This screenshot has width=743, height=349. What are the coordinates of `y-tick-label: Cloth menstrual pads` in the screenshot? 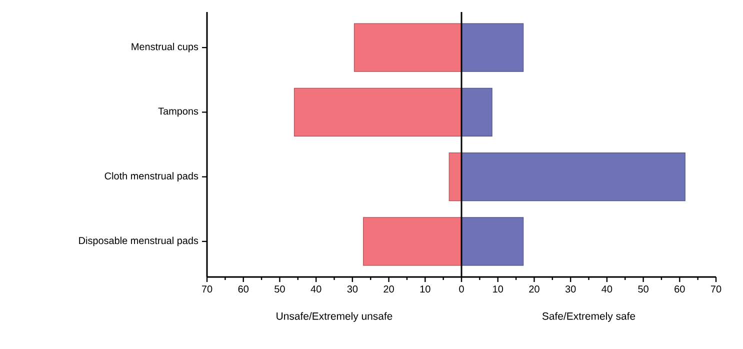 It's located at (151, 177).